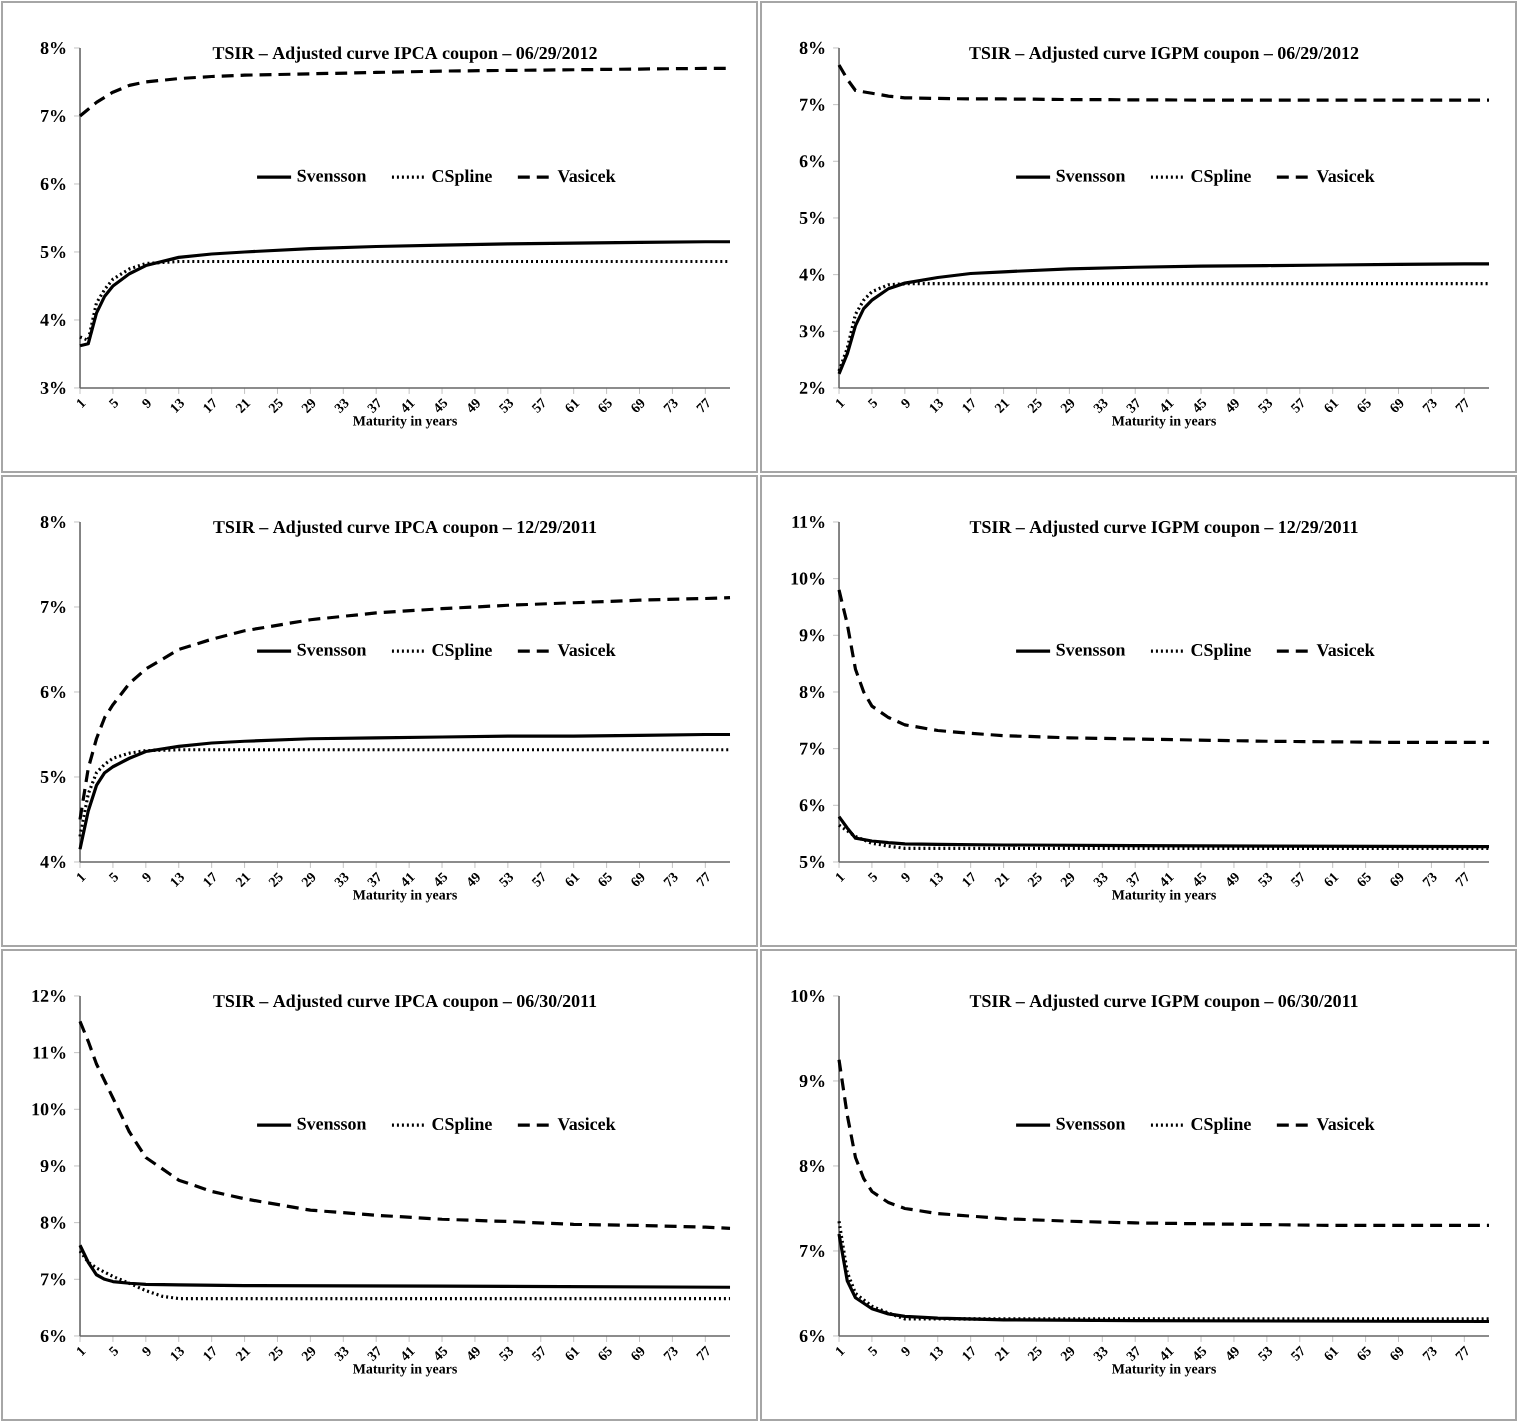  Describe the element at coordinates (1163, 528) in the screenshot. I see `chart-title: TSIR – Adjusted curve IGPM coupon – 12/29/2011` at that location.